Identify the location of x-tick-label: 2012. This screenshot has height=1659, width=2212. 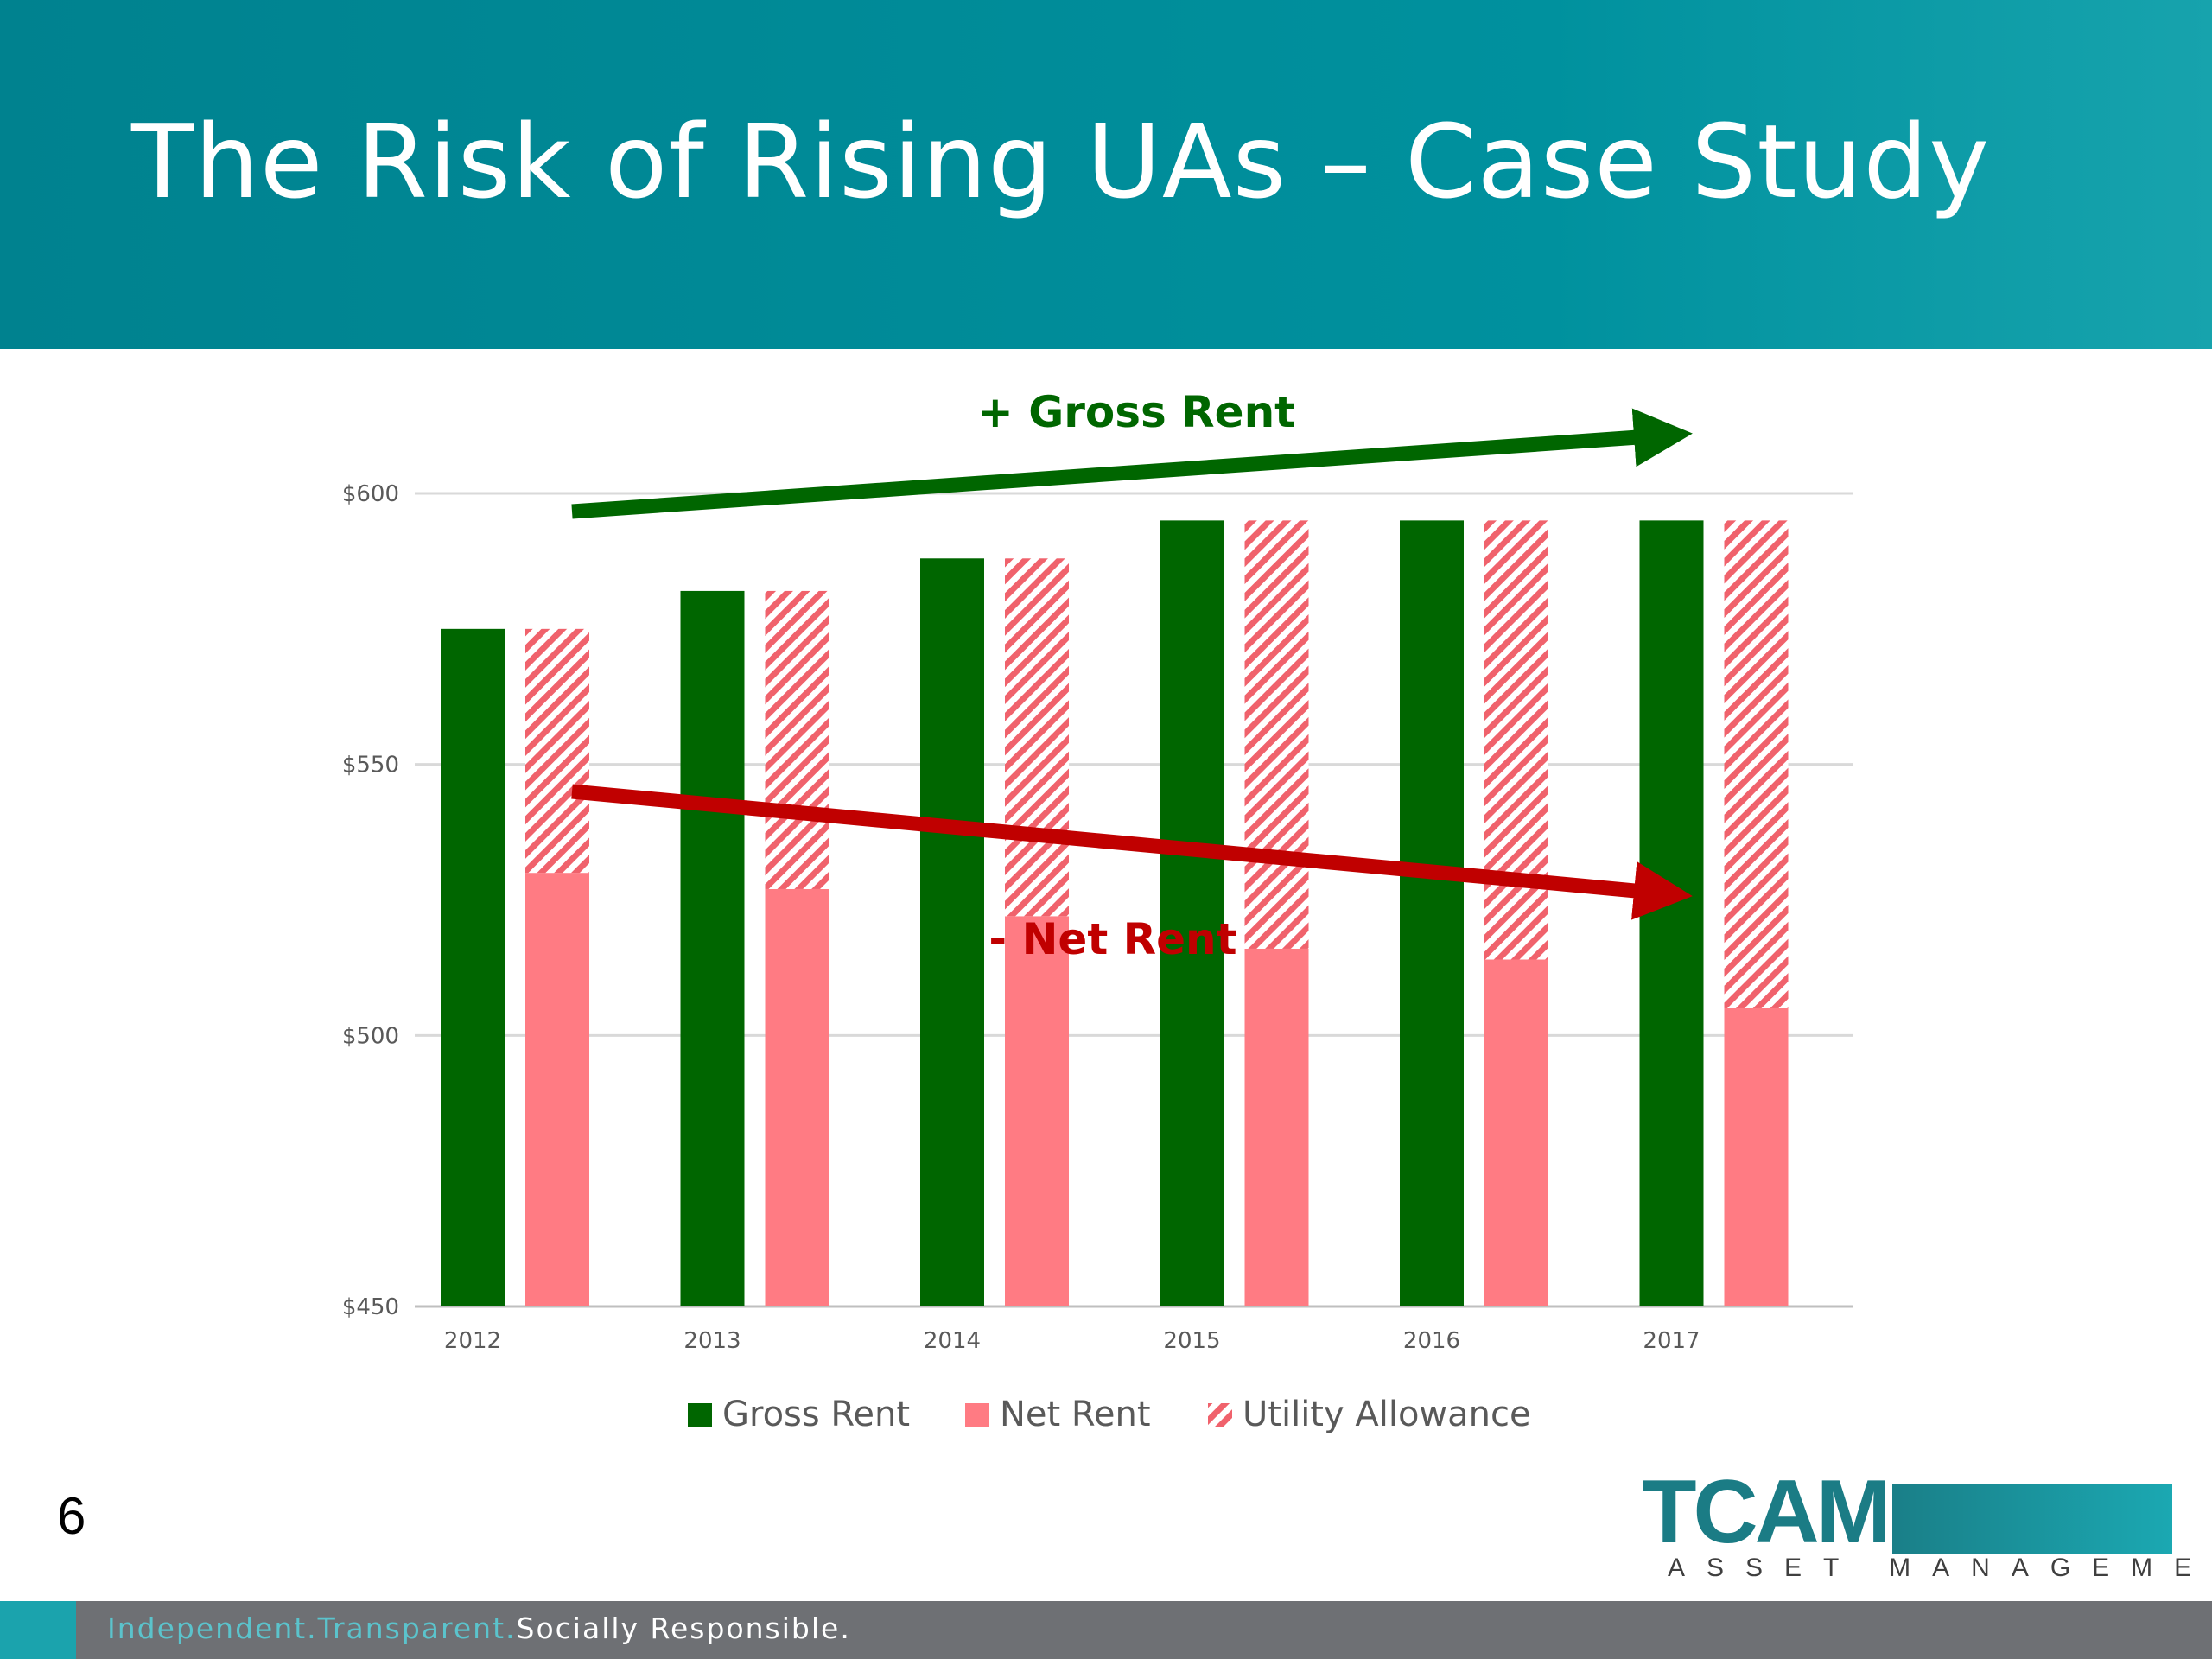
(473, 1341).